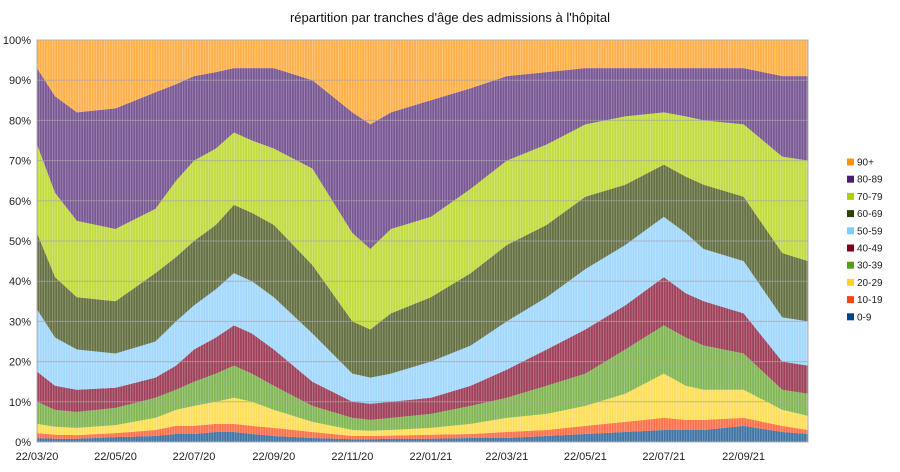 The image size is (900, 472). What do you see at coordinates (870, 266) in the screenshot?
I see `legend-label: 30-39` at bounding box center [870, 266].